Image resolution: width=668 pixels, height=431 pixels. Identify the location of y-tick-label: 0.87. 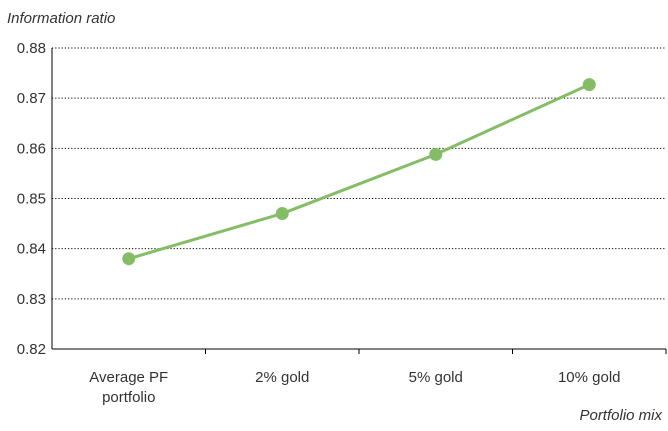
(31, 98).